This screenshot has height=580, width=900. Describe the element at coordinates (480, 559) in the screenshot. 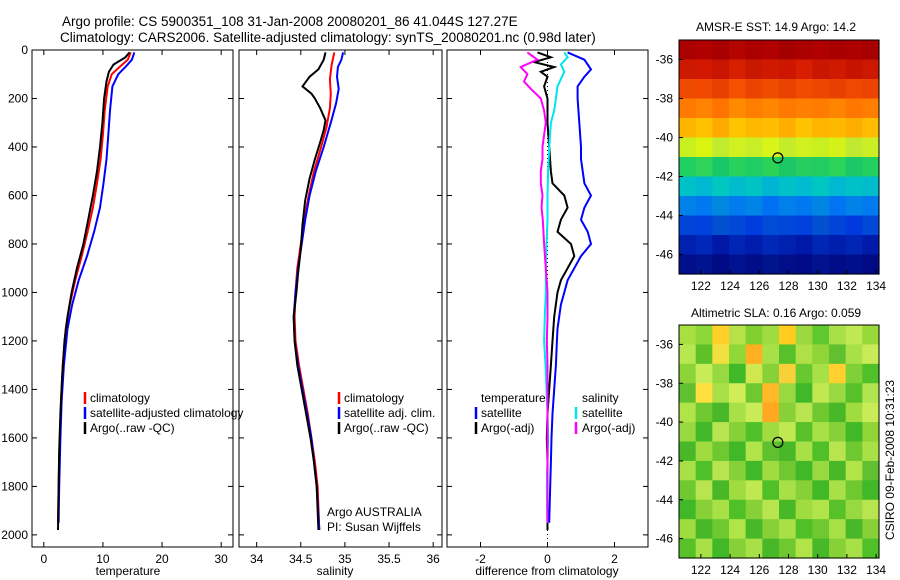

I see `x-tick-label: -2` at that location.